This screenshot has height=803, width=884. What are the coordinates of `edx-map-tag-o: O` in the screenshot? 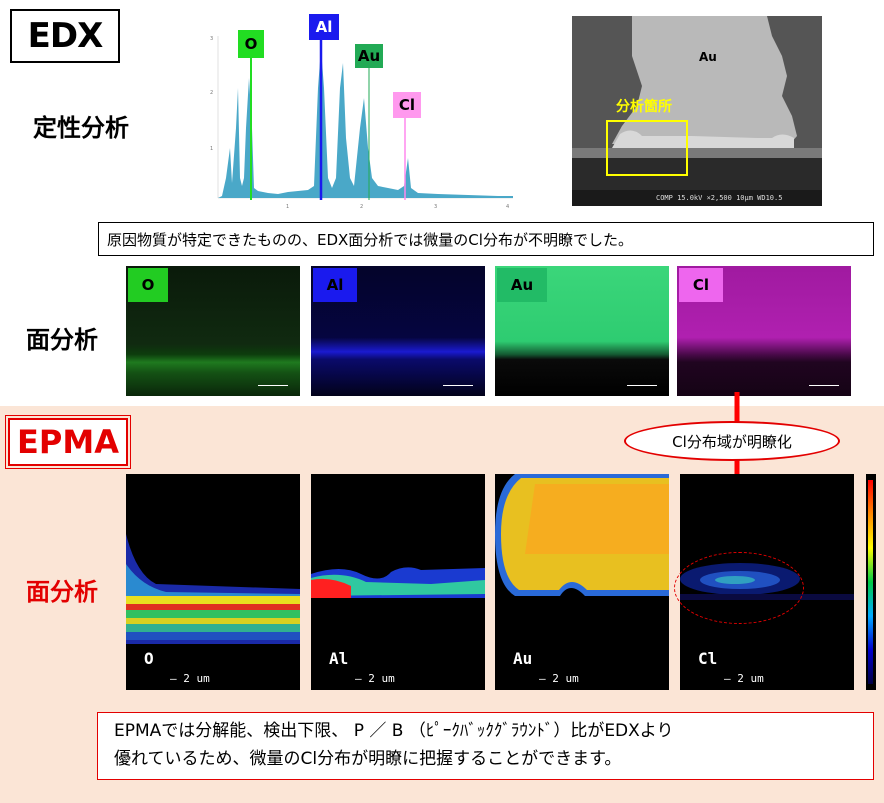 It's located at (148, 285).